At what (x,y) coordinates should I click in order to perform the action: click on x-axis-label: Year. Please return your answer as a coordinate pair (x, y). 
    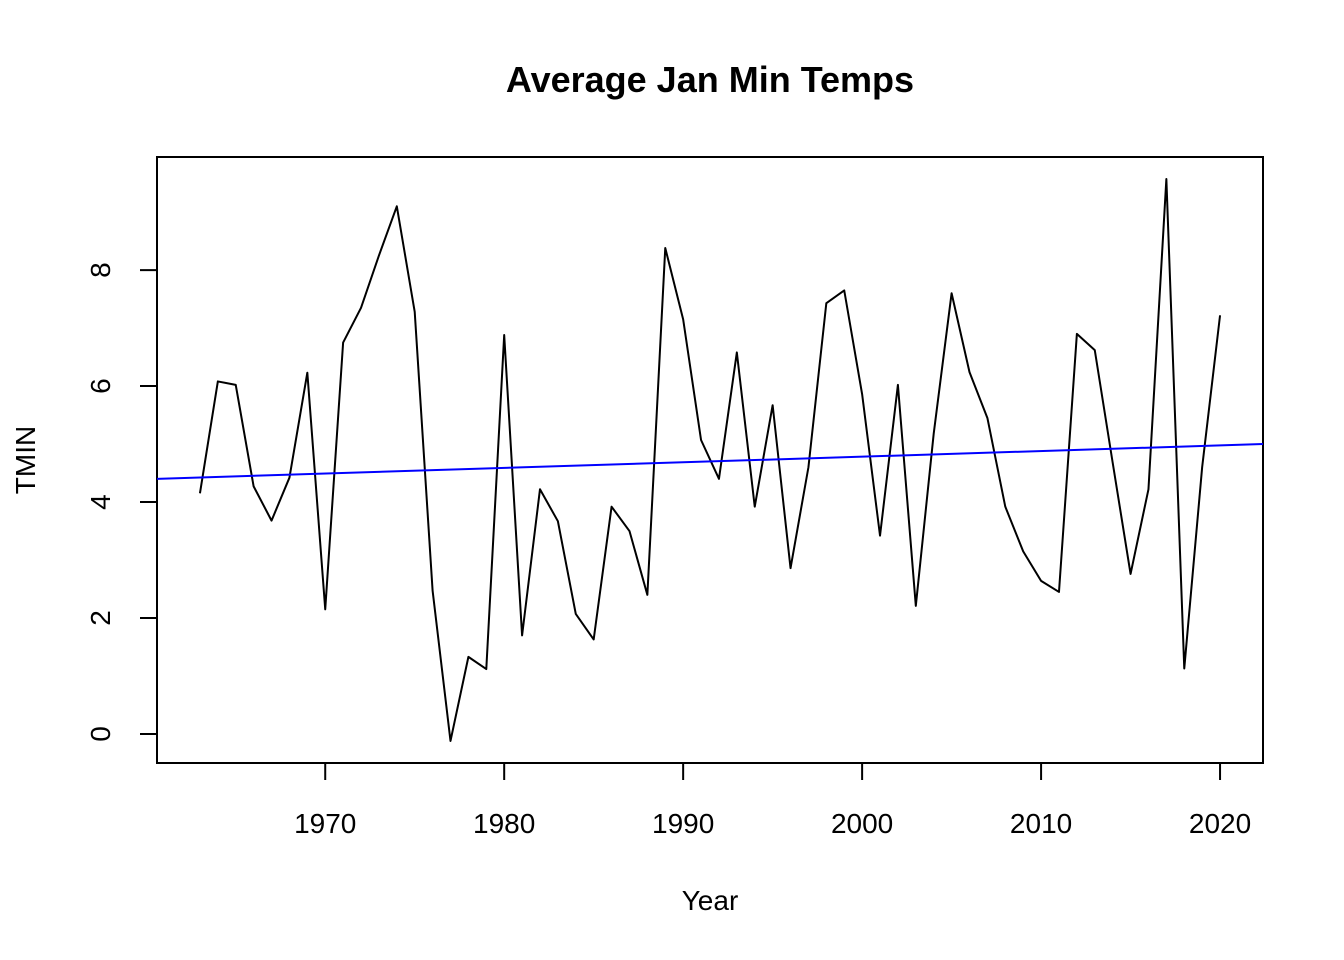
    Looking at the image, I should click on (710, 900).